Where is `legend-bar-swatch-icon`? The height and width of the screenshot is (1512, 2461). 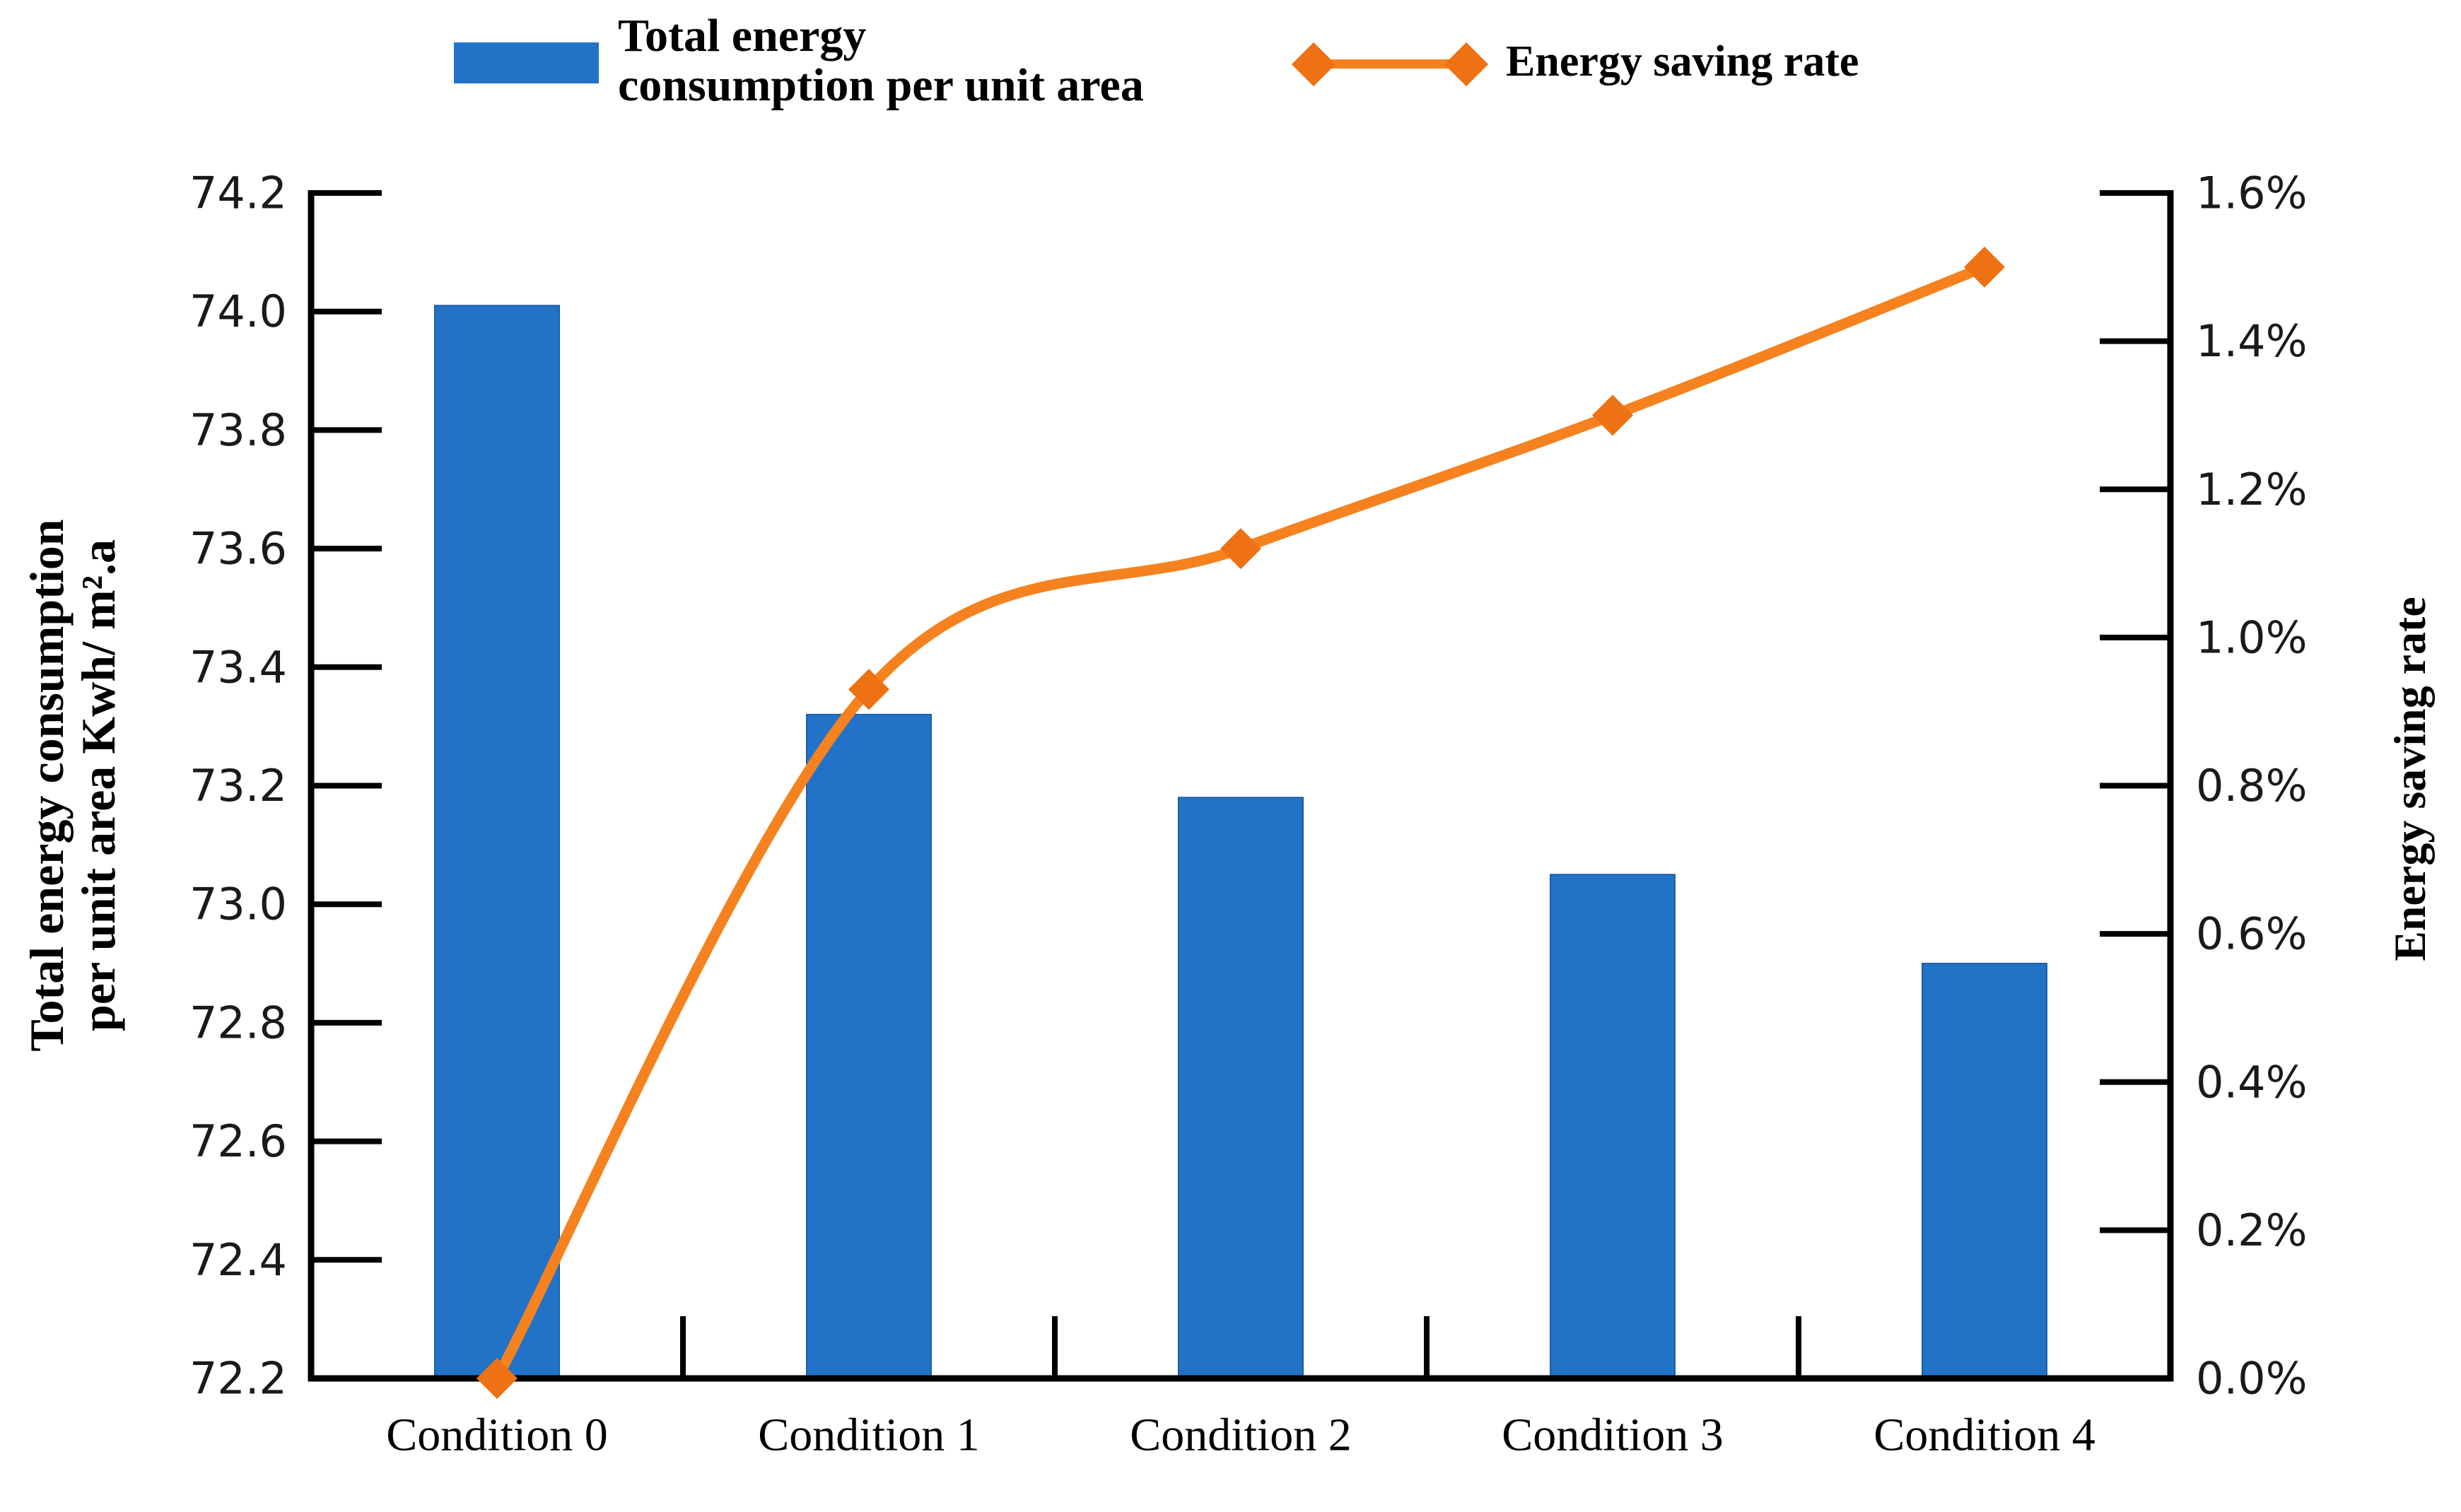
legend-bar-swatch-icon is located at coordinates (526, 62).